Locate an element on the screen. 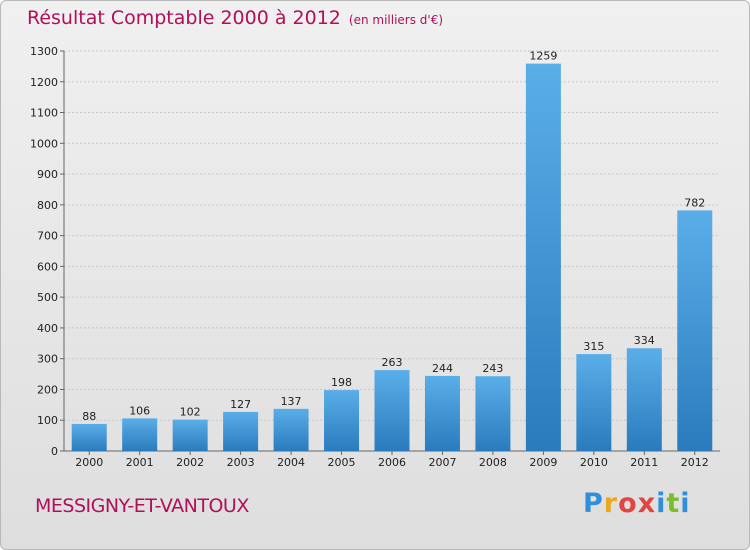 The width and height of the screenshot is (750, 550). y-tick-label: 900 is located at coordinates (47, 174).